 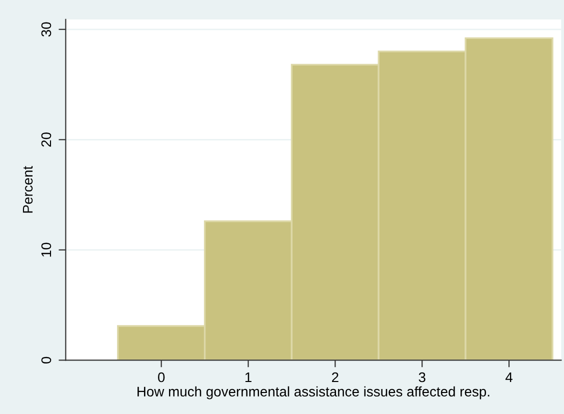 I want to click on x-tick-label: 0, so click(x=161, y=377).